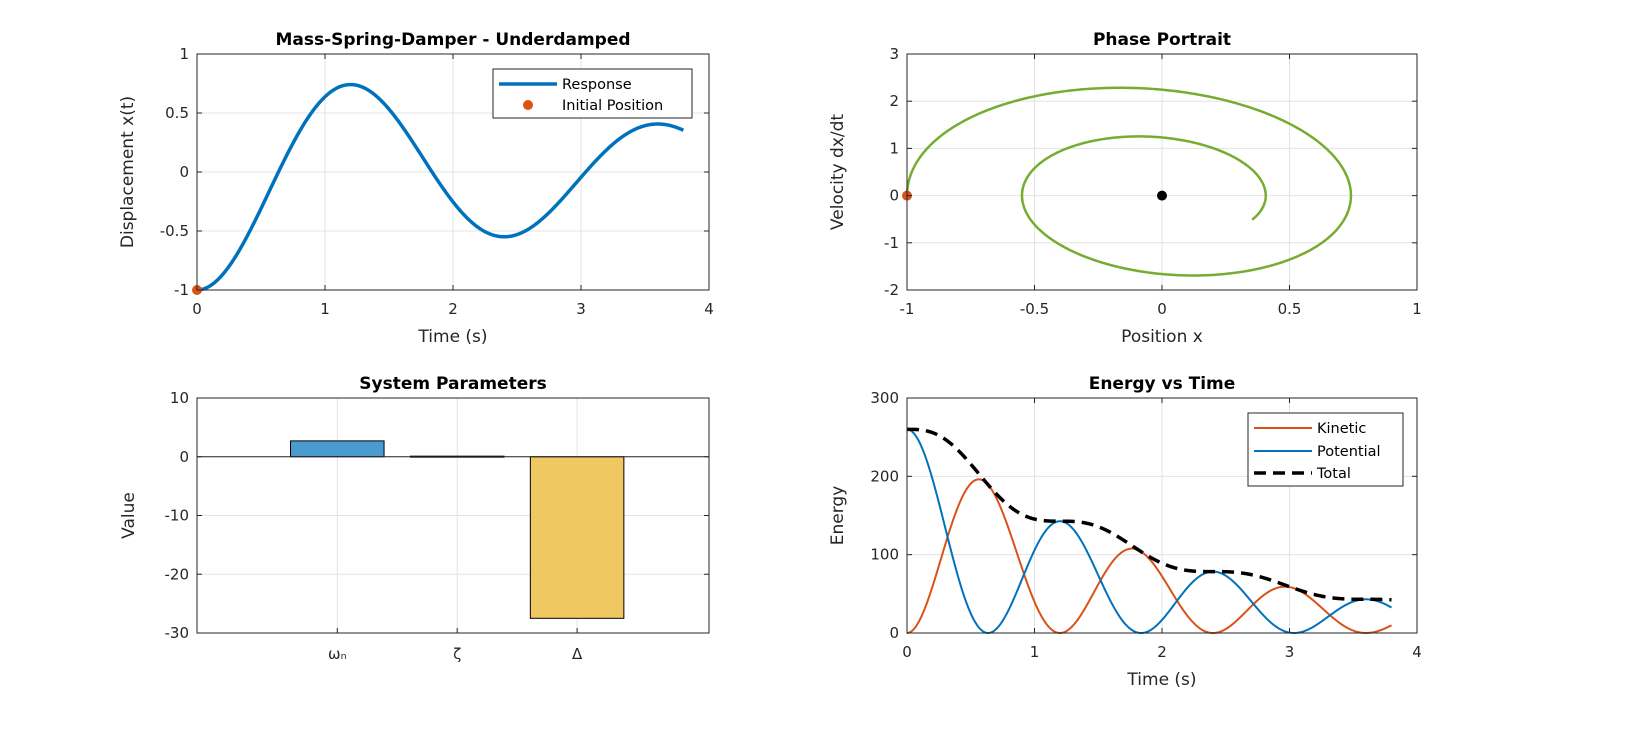 This screenshot has height=750, width=1650. I want to click on subplot-3: -30 -20 -10 0 10 System Parameters Value ωₙ ζ Δ, so click(414, 518).